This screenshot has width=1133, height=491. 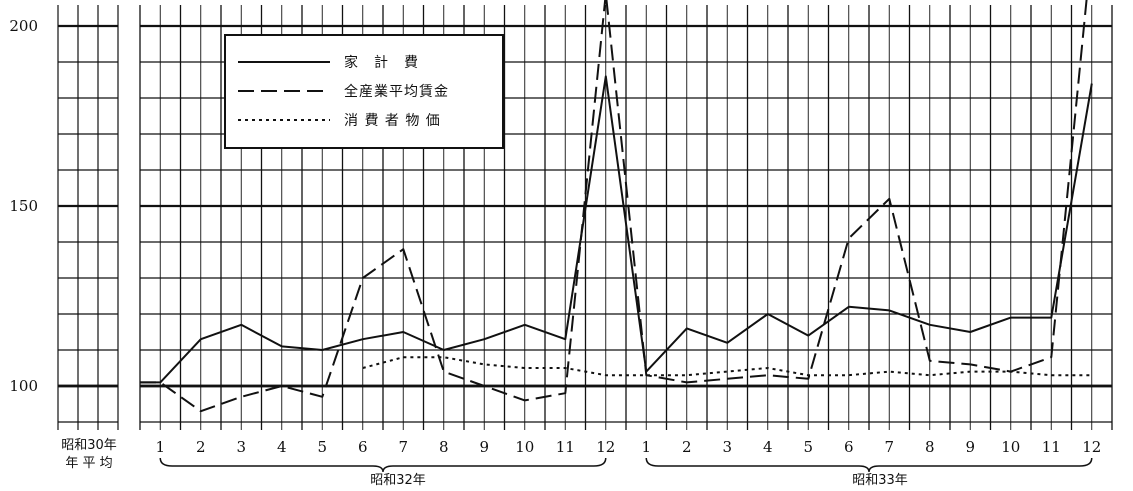 I want to click on year-label-2: 昭和33年, so click(x=880, y=480).